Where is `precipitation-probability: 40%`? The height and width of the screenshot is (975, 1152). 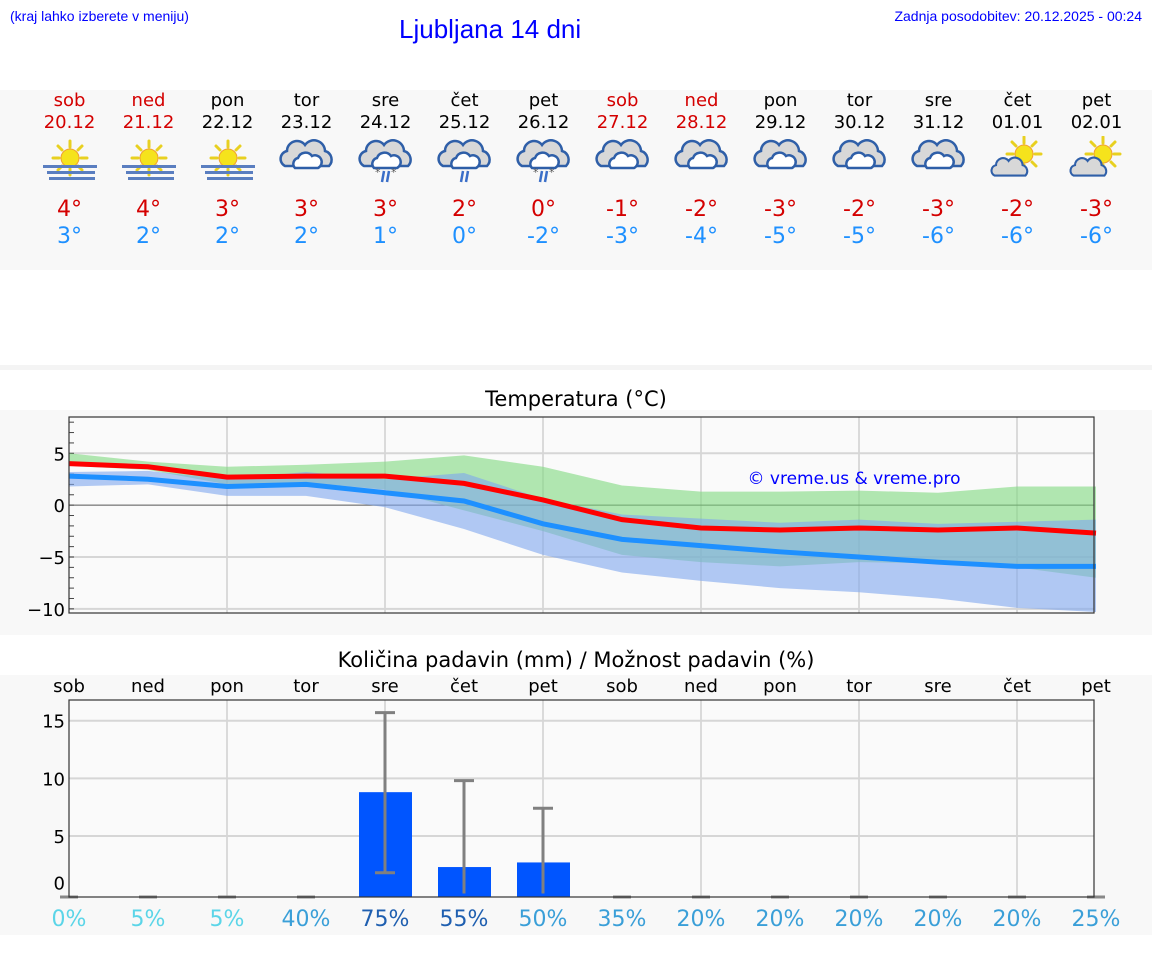 precipitation-probability: 40% is located at coordinates (306, 919).